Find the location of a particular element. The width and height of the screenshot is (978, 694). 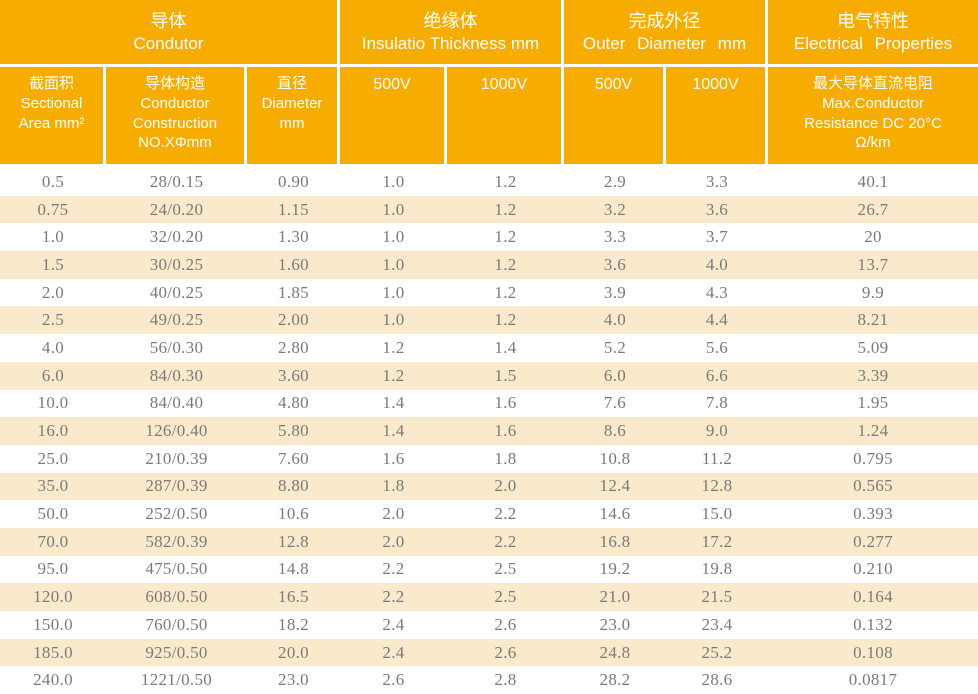

table-cell: 0.277 is located at coordinates (873, 541).